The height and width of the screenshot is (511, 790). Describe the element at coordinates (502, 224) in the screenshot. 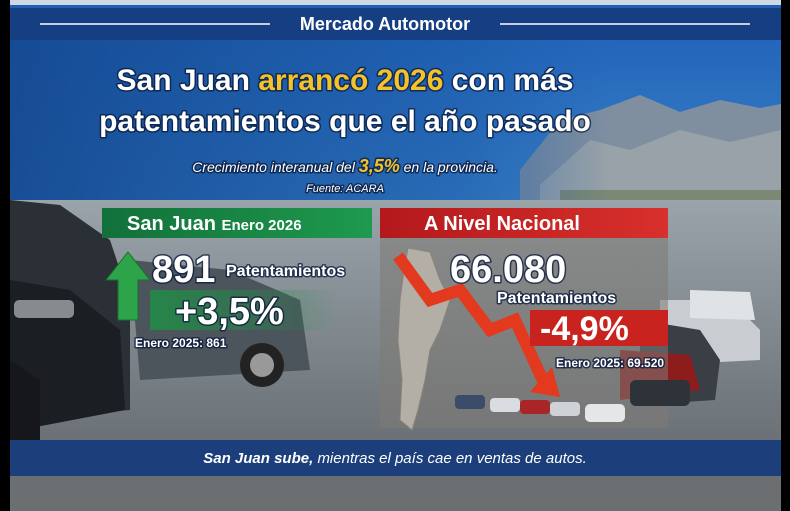

I see `right-panel-title: A Nivel Nacional` at that location.